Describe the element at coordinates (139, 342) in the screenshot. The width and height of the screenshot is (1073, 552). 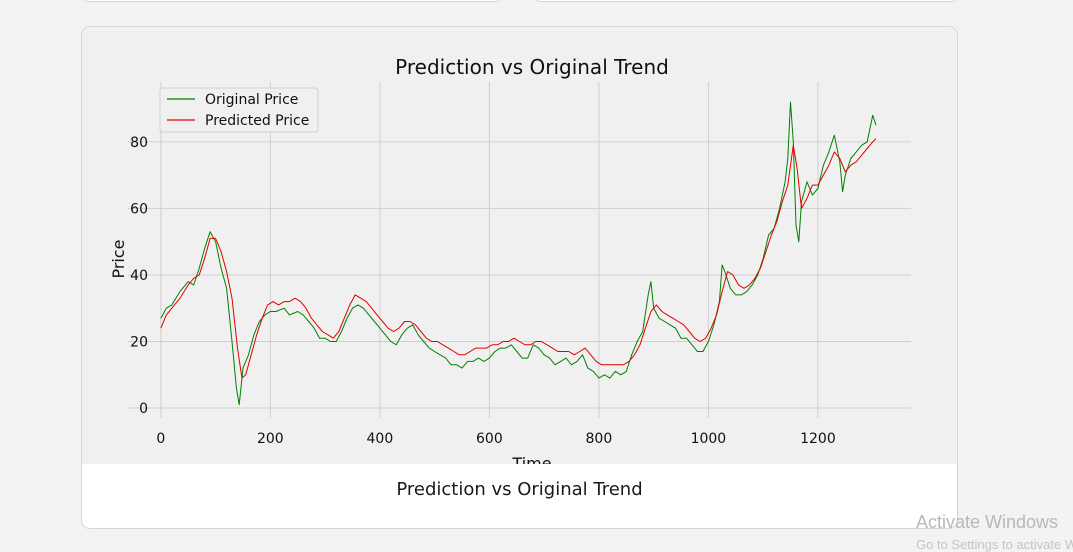
I see `y-tick-label: 20` at that location.